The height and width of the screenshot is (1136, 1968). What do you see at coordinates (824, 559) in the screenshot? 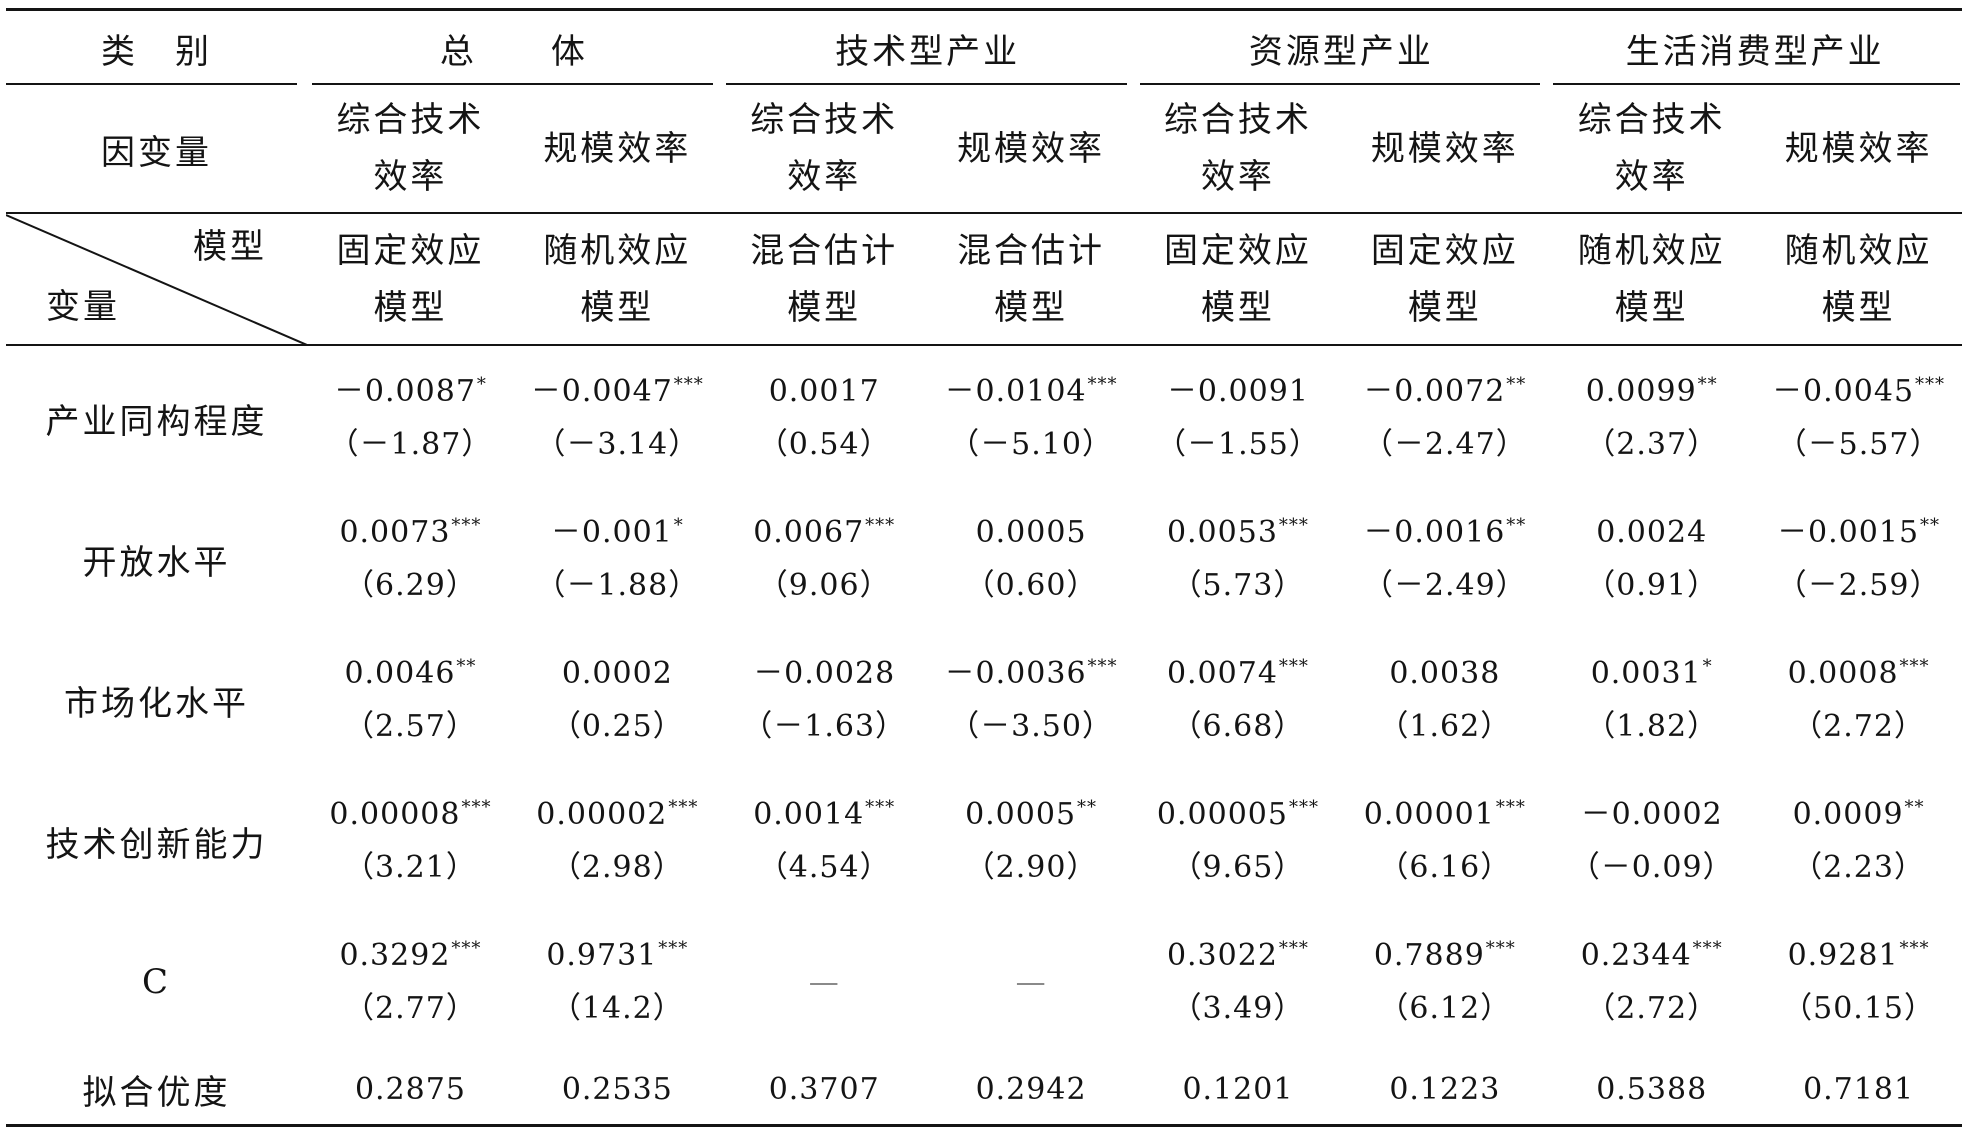
I see `coef-cell: 0.0067*** （9.06）` at bounding box center [824, 559].